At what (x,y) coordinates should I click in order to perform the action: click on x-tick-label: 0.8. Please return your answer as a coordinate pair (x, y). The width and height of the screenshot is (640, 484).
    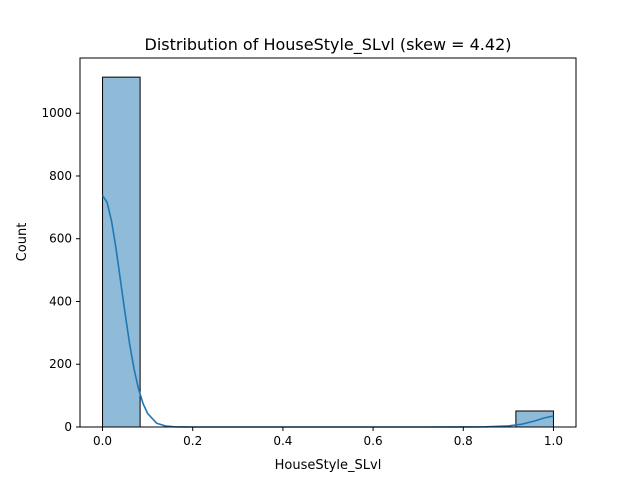
    Looking at the image, I should click on (463, 441).